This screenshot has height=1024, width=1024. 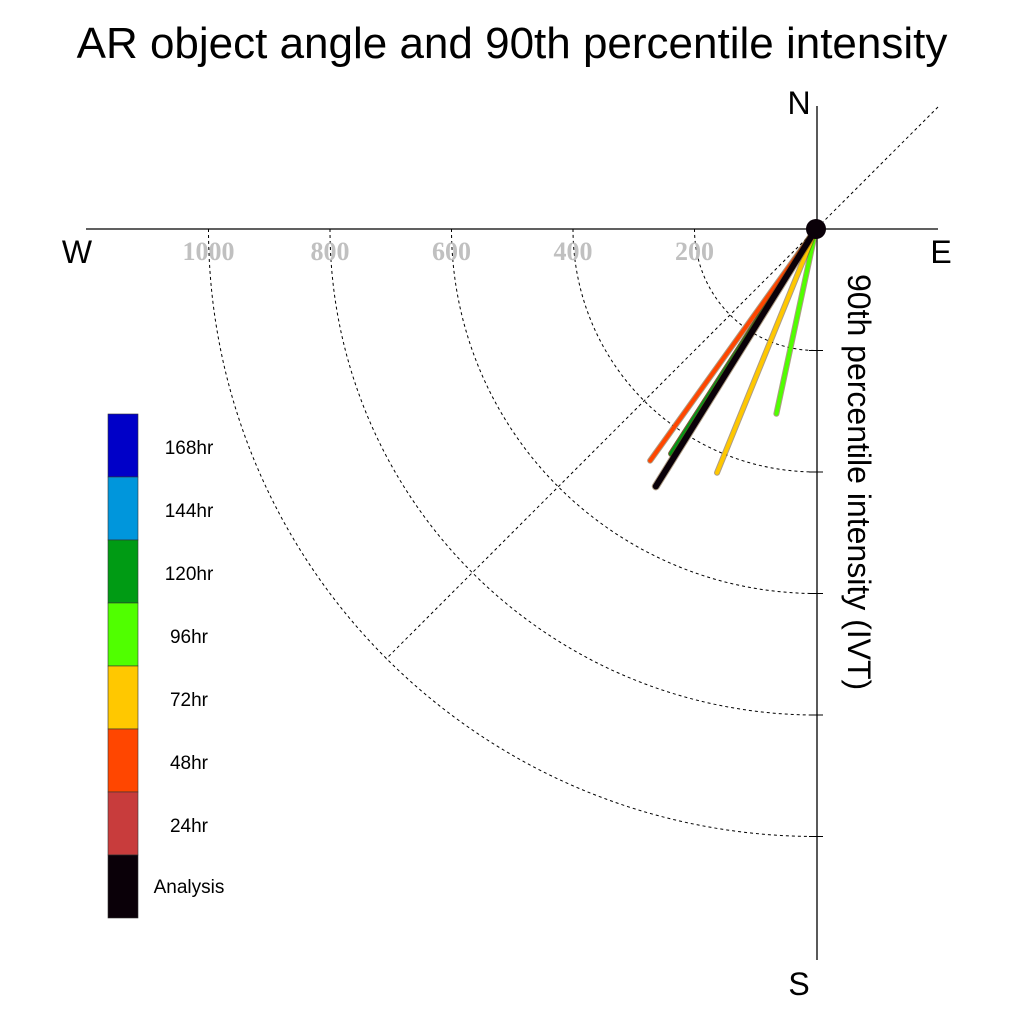 What do you see at coordinates (189, 511) in the screenshot?
I see `legend-label: 144hr` at bounding box center [189, 511].